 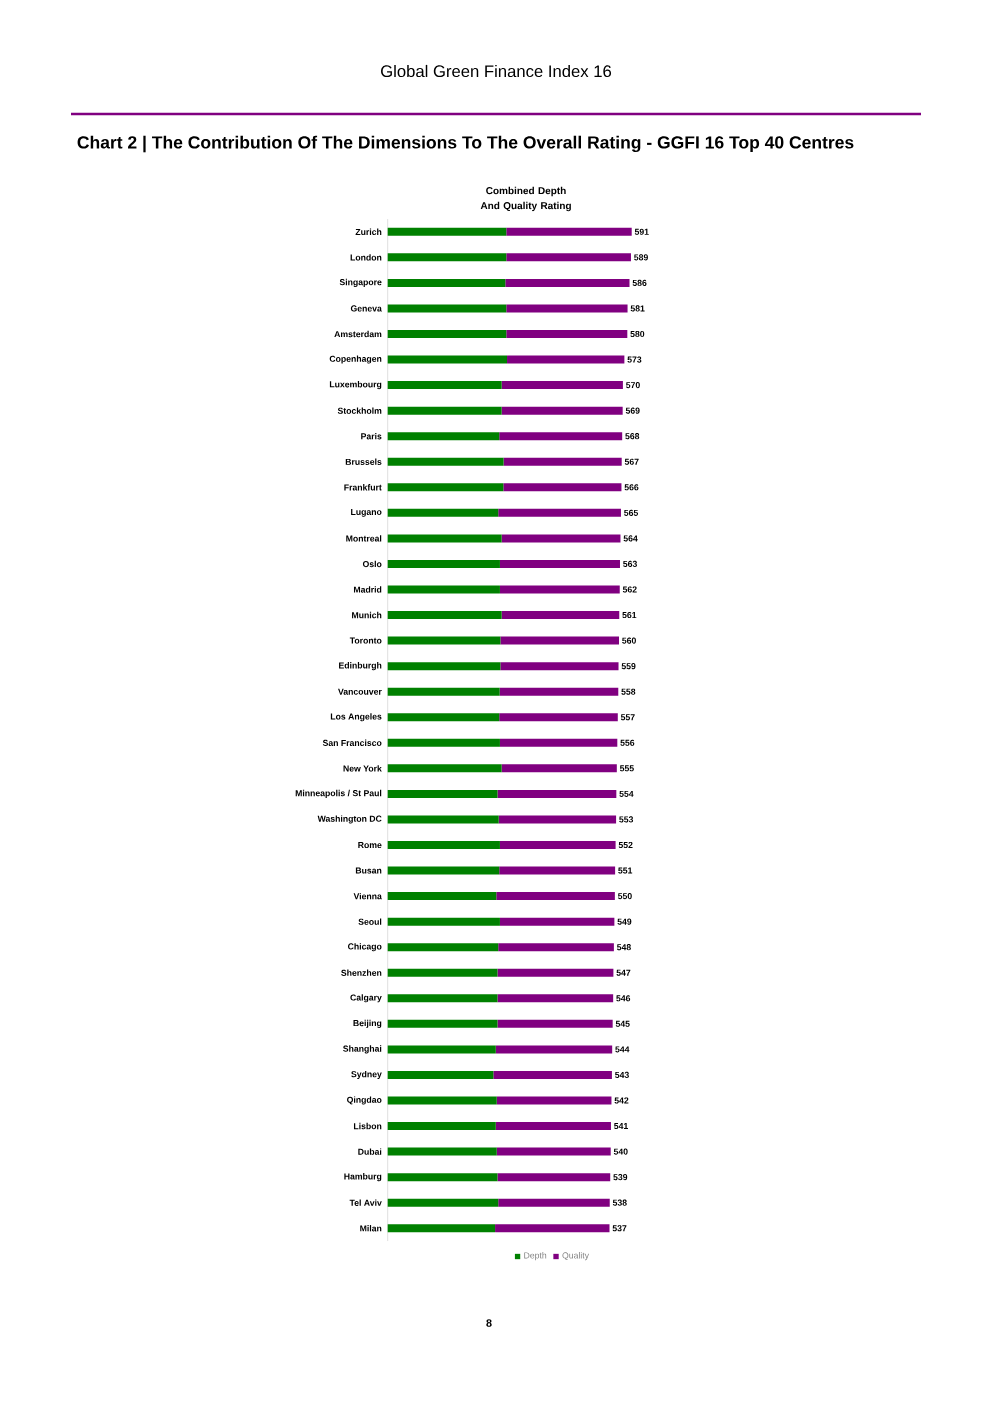 I want to click on y-tick-label: Sydney, so click(x=366, y=1074).